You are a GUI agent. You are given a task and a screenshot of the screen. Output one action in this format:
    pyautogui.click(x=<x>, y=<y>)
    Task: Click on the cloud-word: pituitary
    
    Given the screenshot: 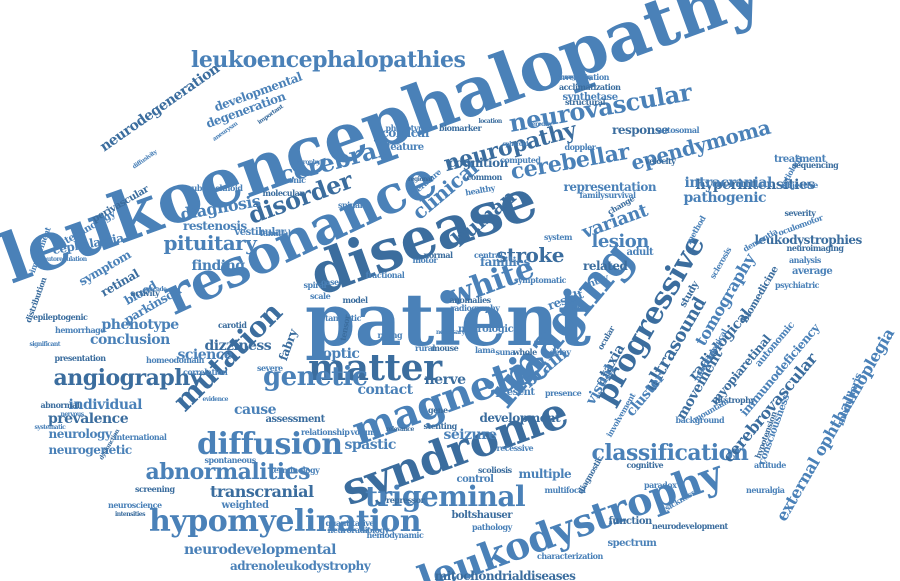 What is the action you would take?
    pyautogui.click(x=210, y=243)
    